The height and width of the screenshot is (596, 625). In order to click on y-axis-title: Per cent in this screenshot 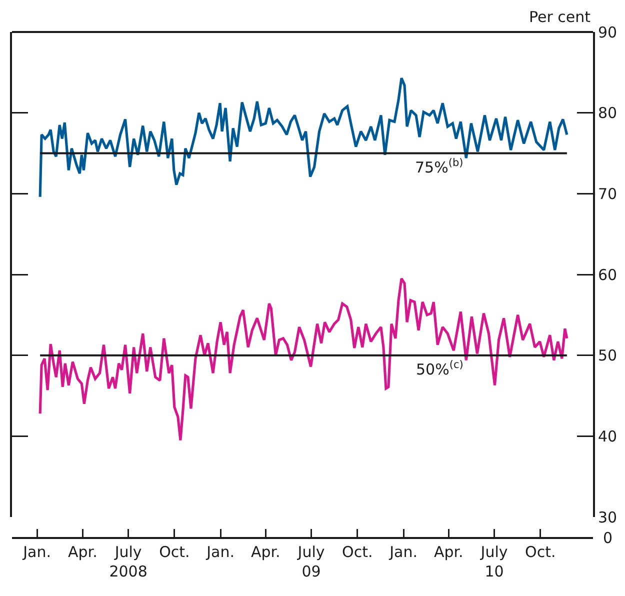, I will do `click(560, 17)`.